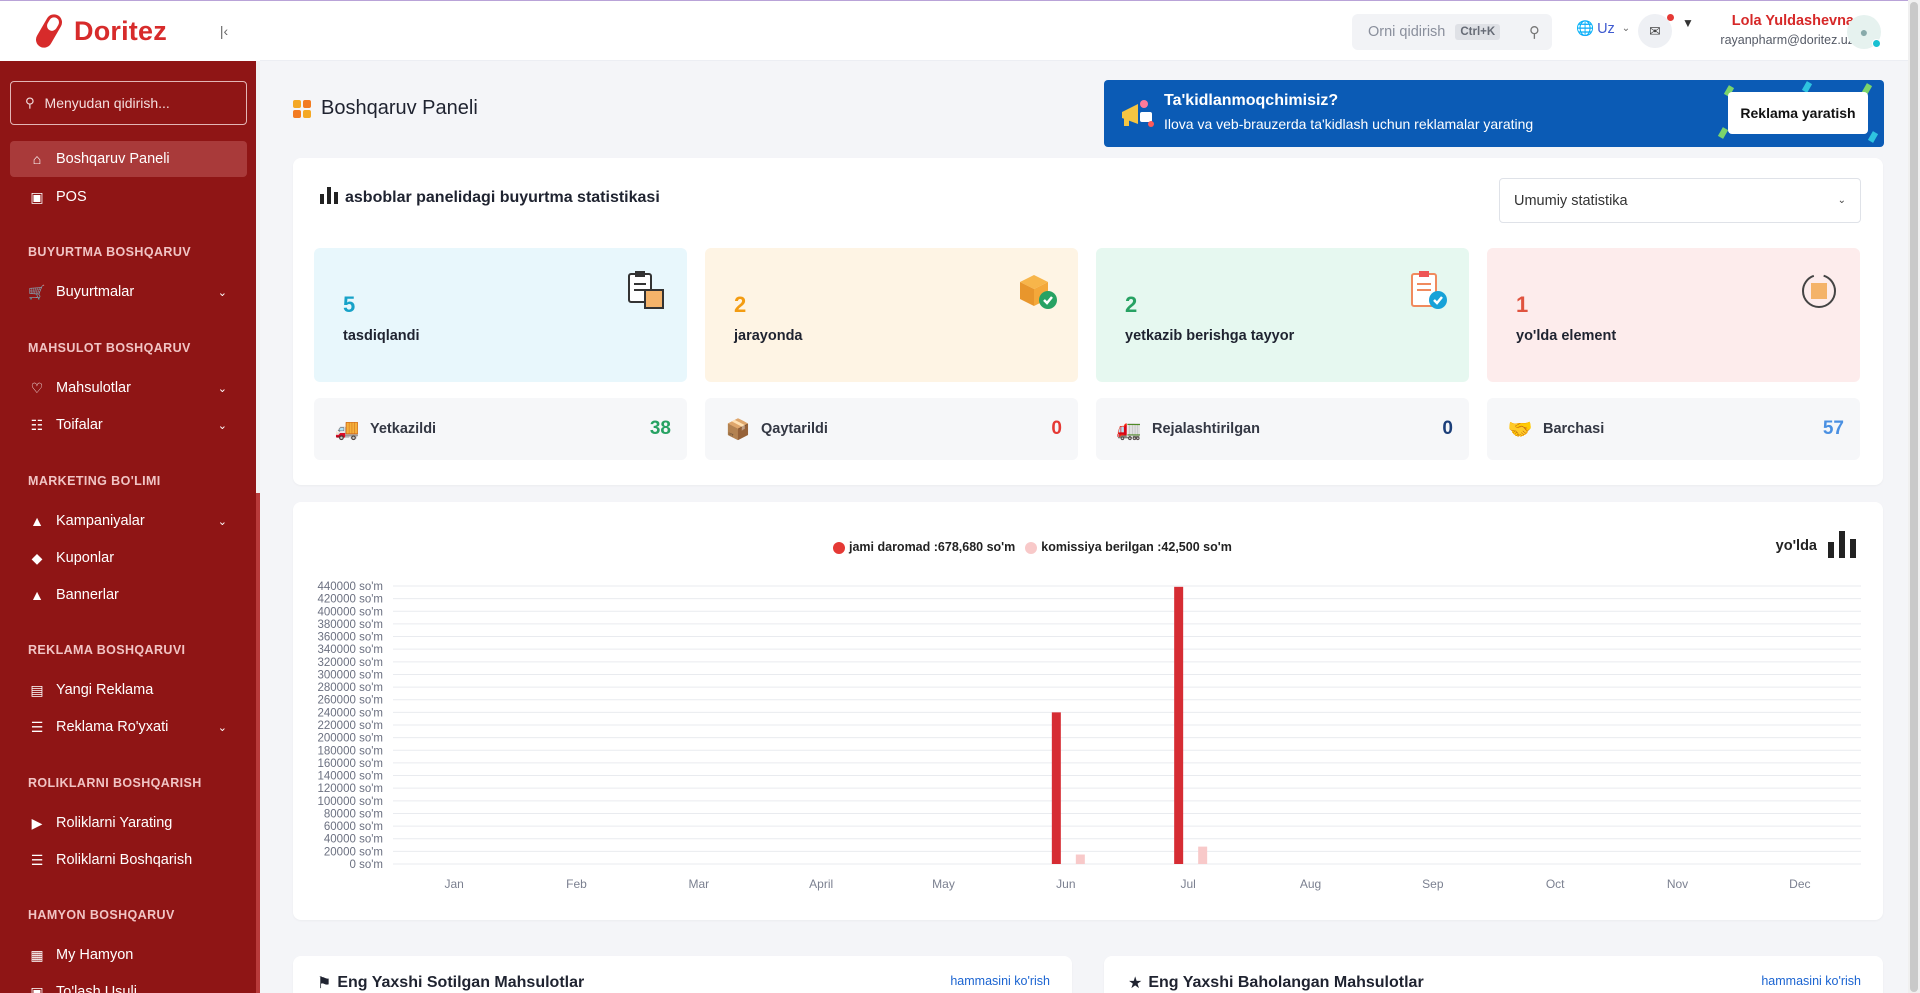 Image resolution: width=1920 pixels, height=993 pixels. I want to click on sidebar-item-create-video: ▶ Roliklarni Yarating, so click(128, 823).